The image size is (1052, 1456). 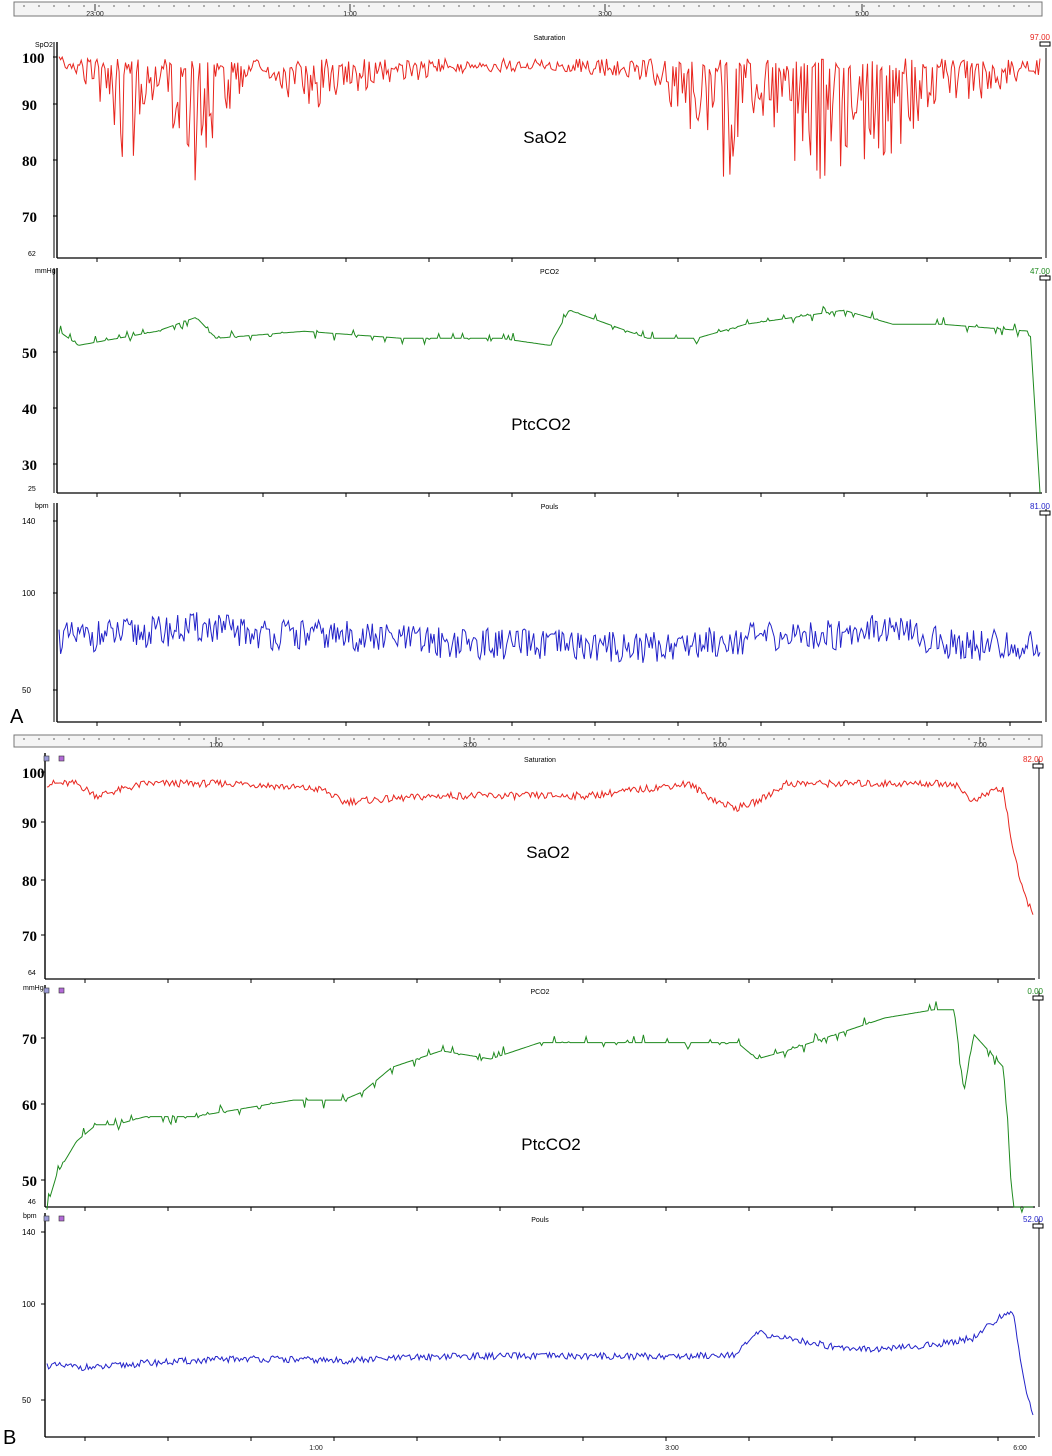 I want to click on figure-label-a: A, so click(x=17, y=717).